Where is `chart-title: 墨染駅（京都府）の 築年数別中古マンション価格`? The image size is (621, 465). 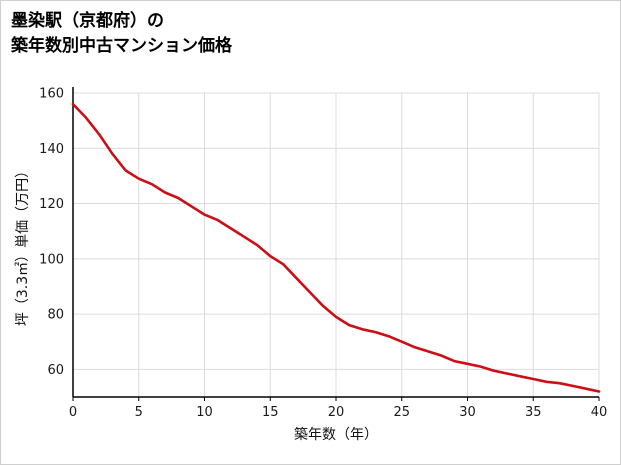
chart-title: 墨染駅（京都府）の 築年数別中古マンション価格 is located at coordinates (121, 33).